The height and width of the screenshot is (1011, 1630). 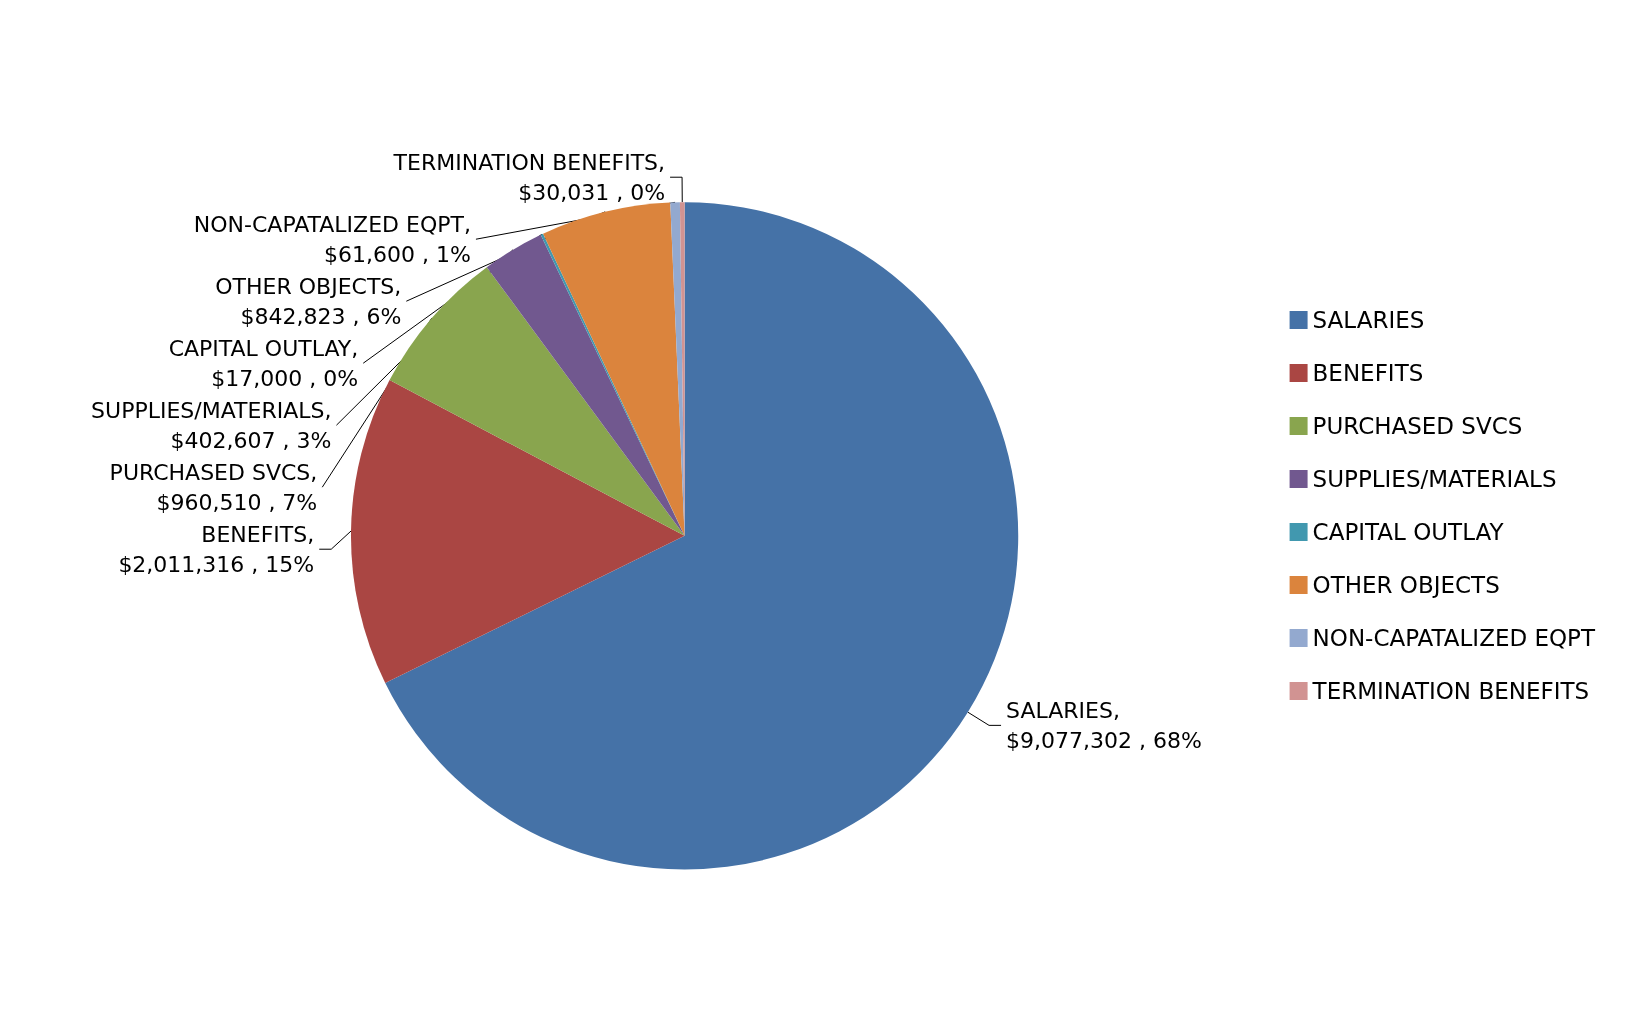 What do you see at coordinates (332, 239) in the screenshot?
I see `data-label: NON-CAPATALIZED EQPT, $61,600 , 1%` at bounding box center [332, 239].